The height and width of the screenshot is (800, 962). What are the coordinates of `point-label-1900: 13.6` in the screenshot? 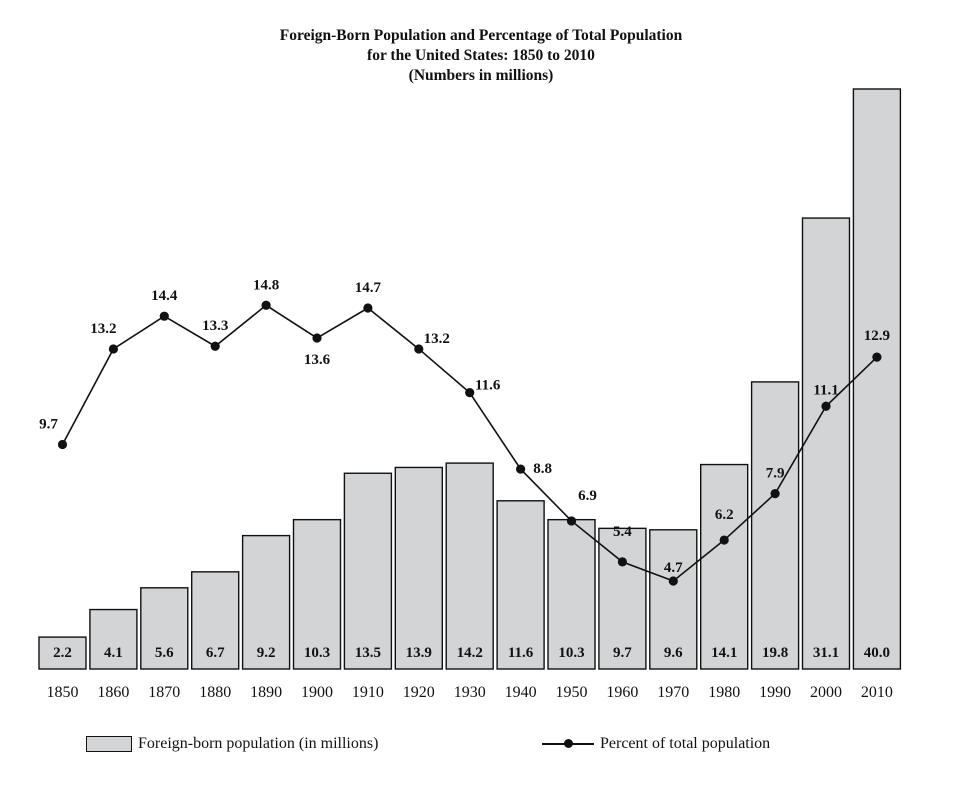 It's located at (317, 360).